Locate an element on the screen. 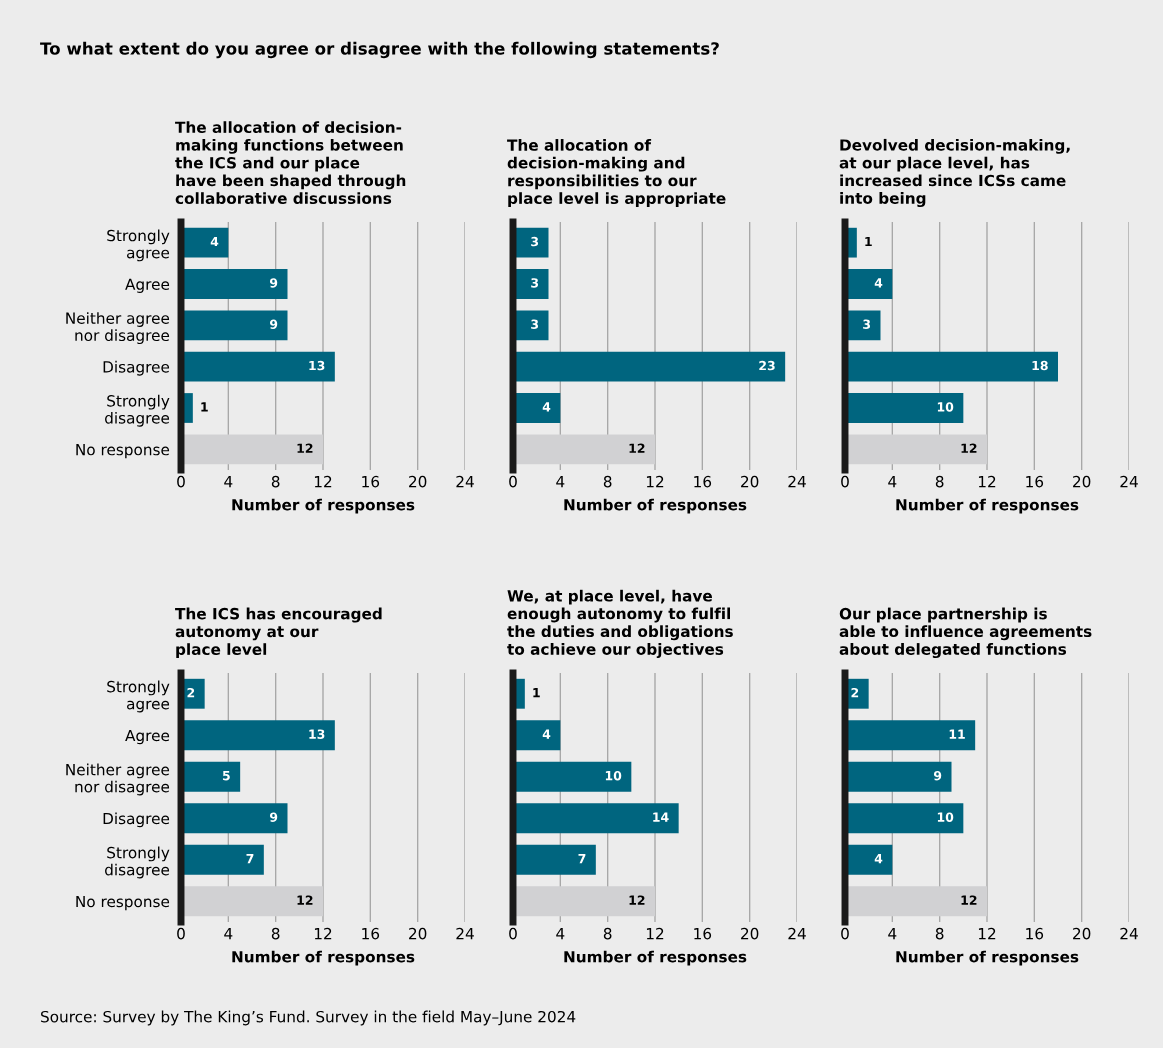 The image size is (1163, 1048). chart-title: Devolved decision-making, at our place level, has increased since ICSs came into being is located at coordinates (954, 172).